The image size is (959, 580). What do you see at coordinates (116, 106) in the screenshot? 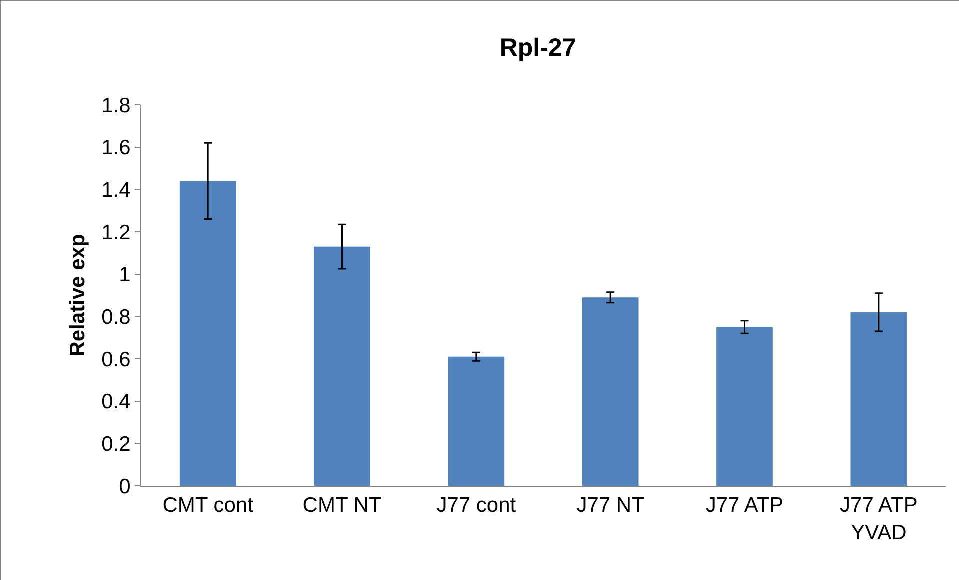
I see `y-tick-label: 1.8` at bounding box center [116, 106].